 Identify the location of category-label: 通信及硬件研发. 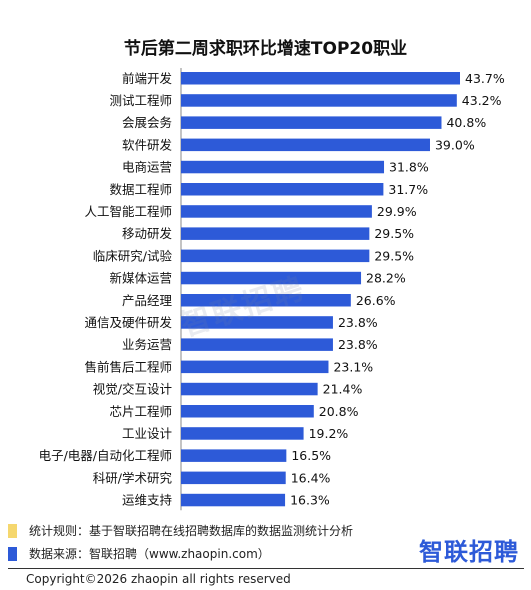
(128, 322).